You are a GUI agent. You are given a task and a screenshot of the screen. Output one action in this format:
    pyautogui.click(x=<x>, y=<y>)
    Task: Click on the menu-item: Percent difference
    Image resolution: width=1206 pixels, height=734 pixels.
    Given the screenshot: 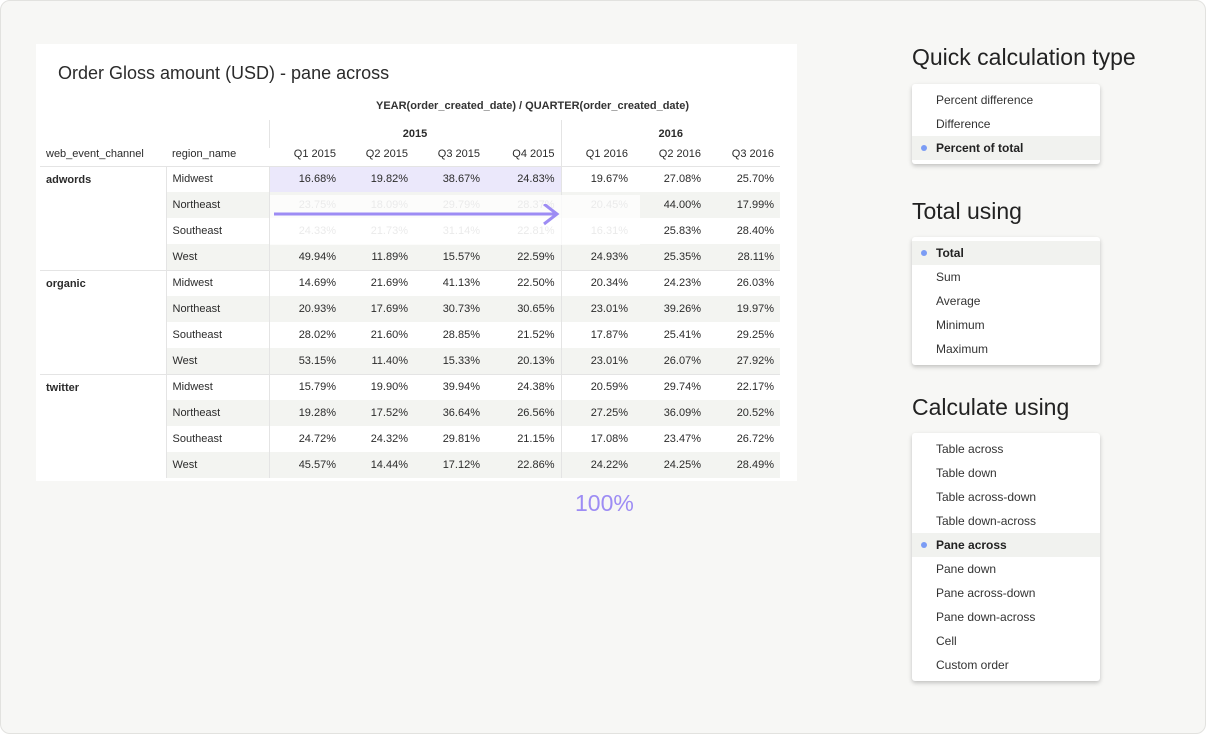 What is the action you would take?
    pyautogui.click(x=1006, y=100)
    